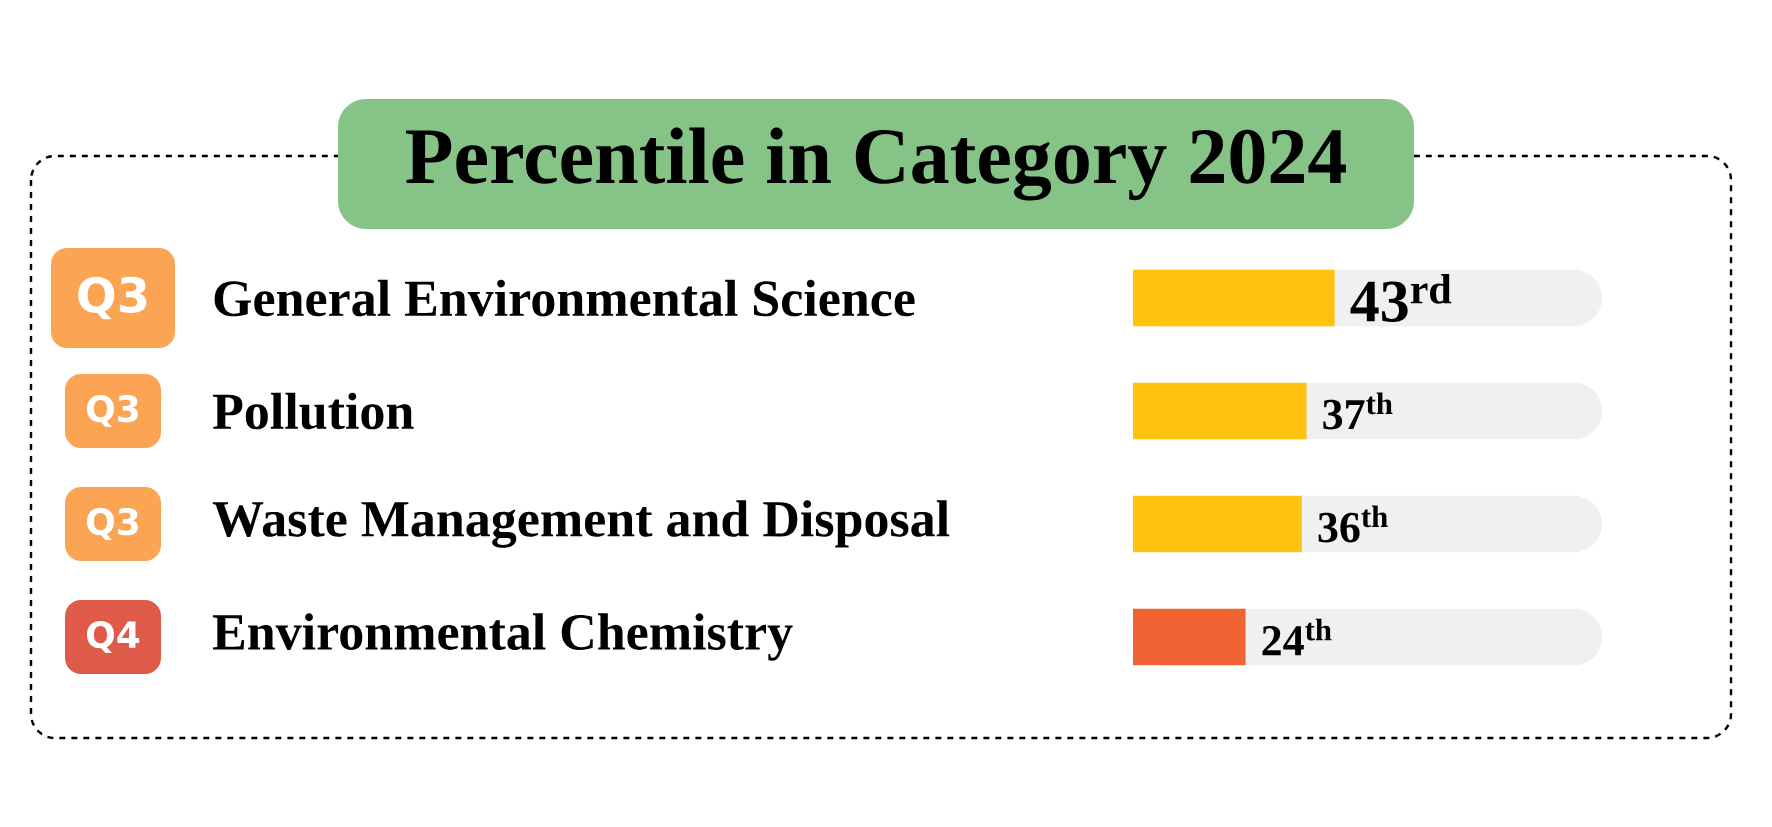 The height and width of the screenshot is (827, 1772). Describe the element at coordinates (1401, 298) in the screenshot. I see `data-label: 43$^{rd}$` at that location.